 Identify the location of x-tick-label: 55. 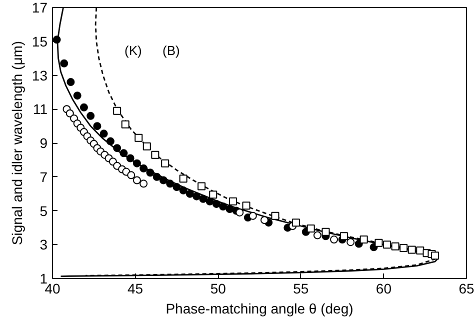
(301, 288).